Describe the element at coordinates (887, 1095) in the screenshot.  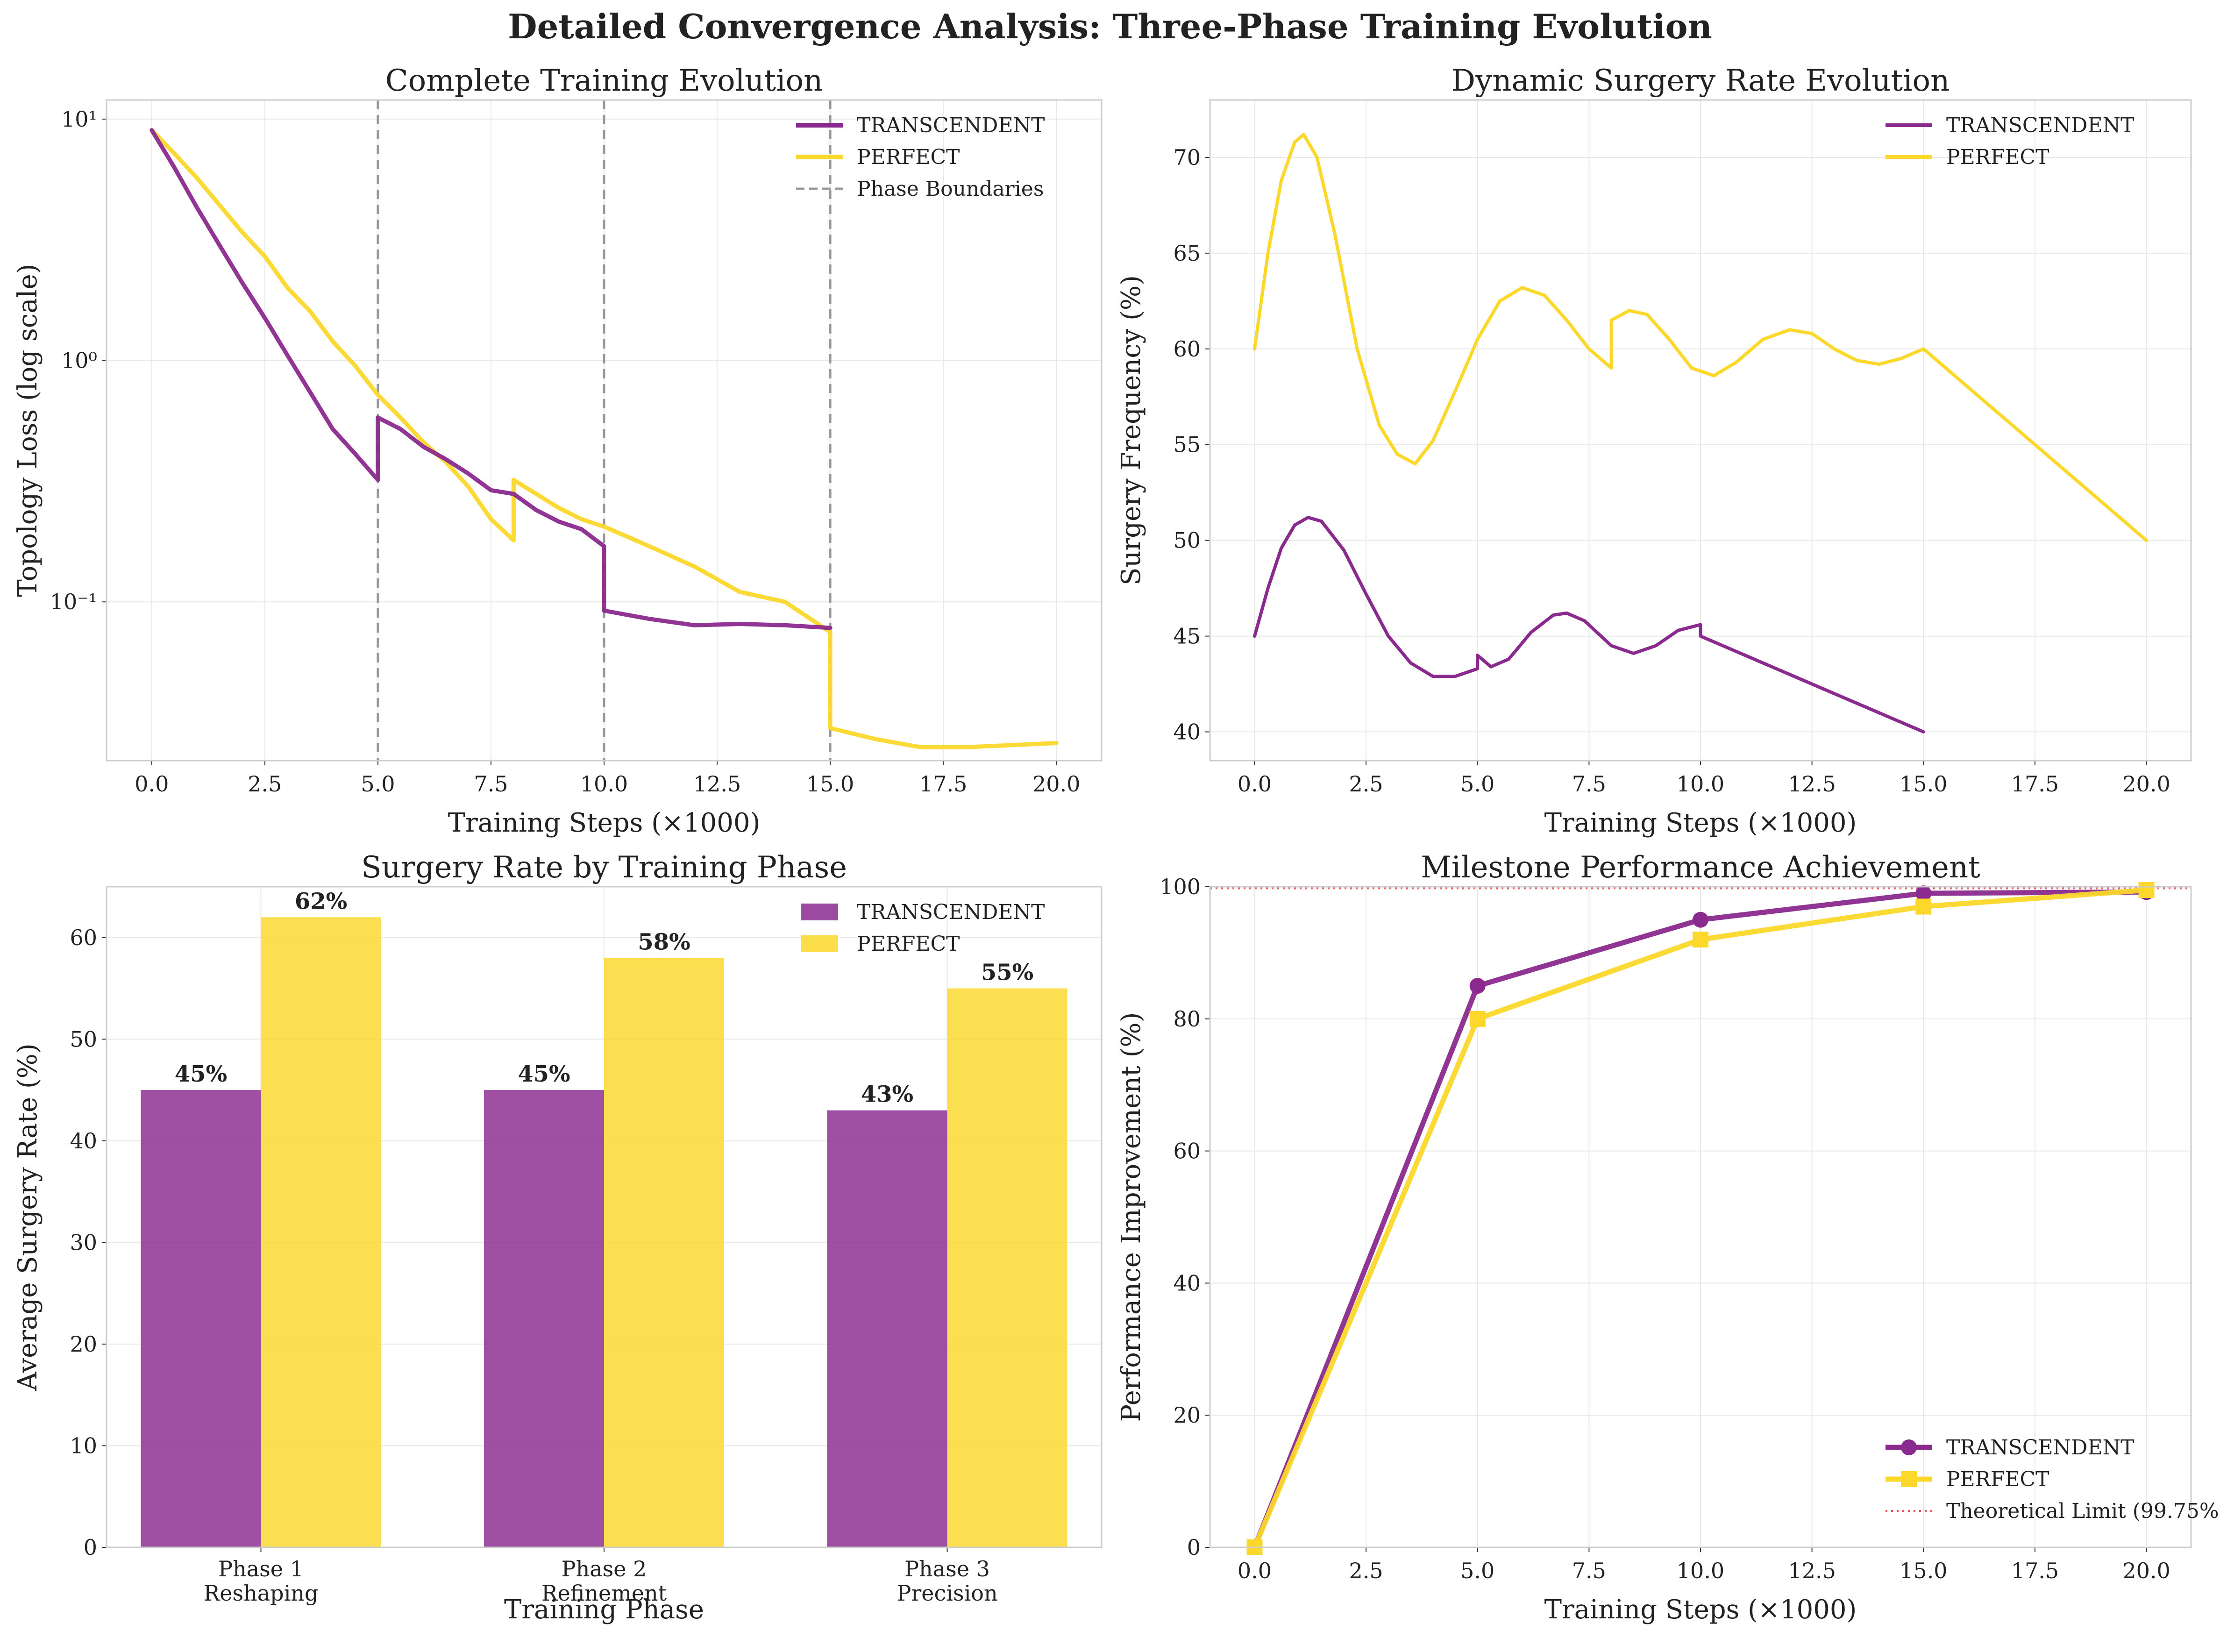
I see `bar-value-label: 43%` at that location.